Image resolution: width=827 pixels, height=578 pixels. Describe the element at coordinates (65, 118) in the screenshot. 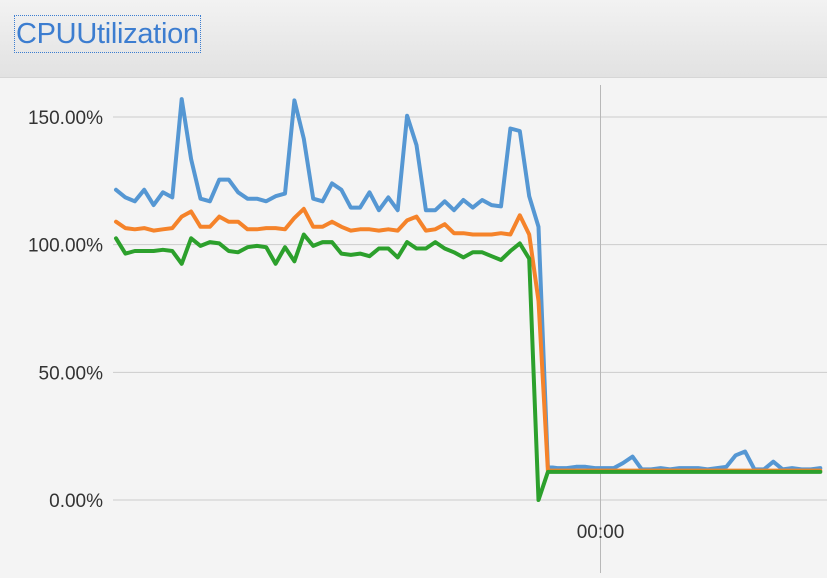

I see `y-tick-label: 150.00%` at that location.